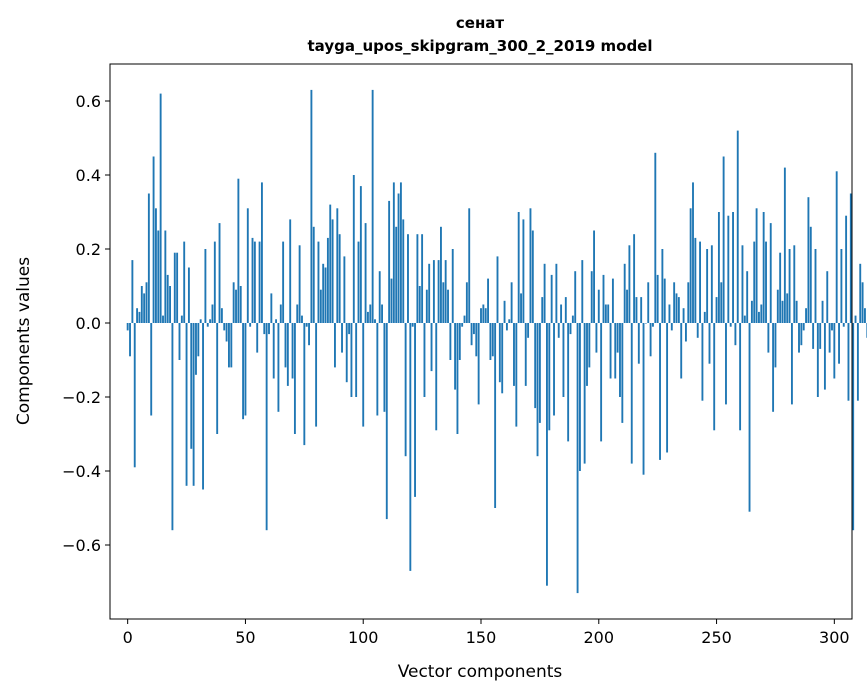  I want to click on y-tick-label: −0.2, so click(81, 397).